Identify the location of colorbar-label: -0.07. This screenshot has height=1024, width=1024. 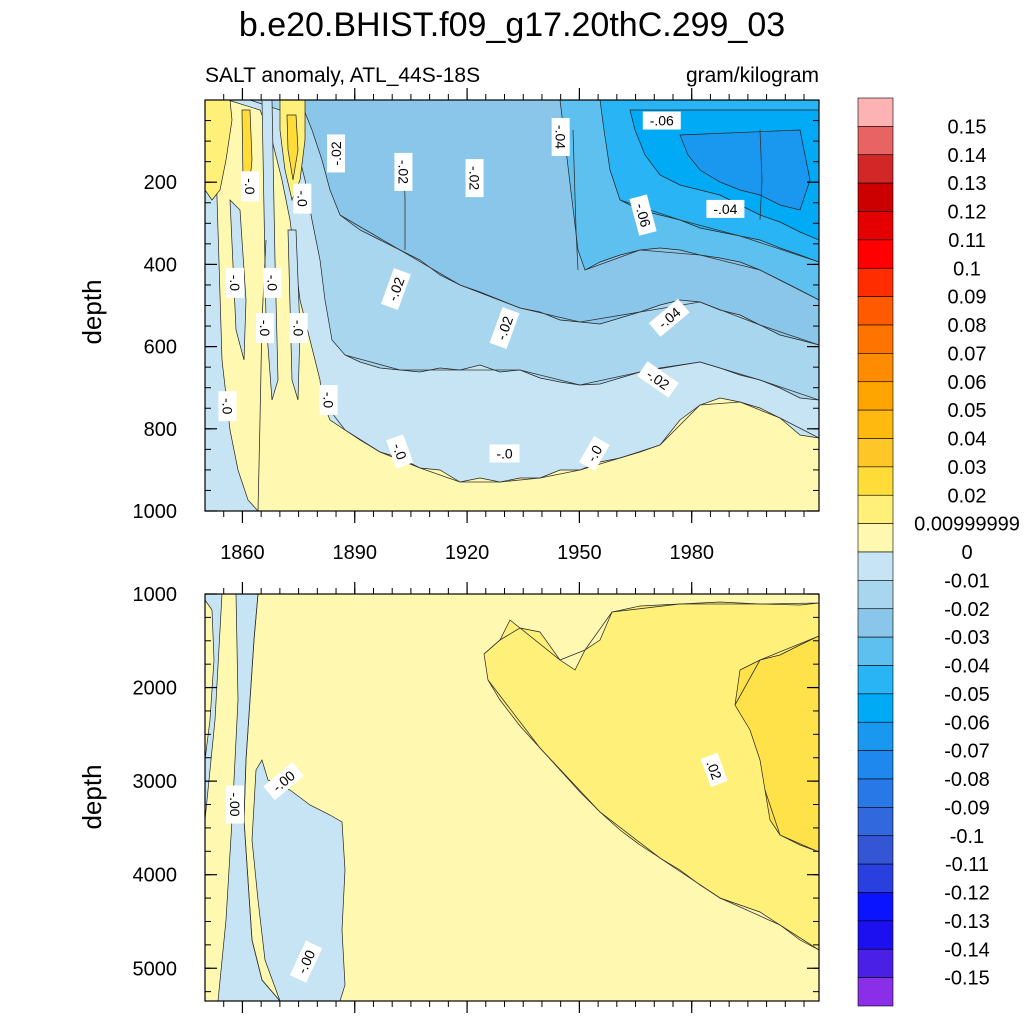
(967, 752).